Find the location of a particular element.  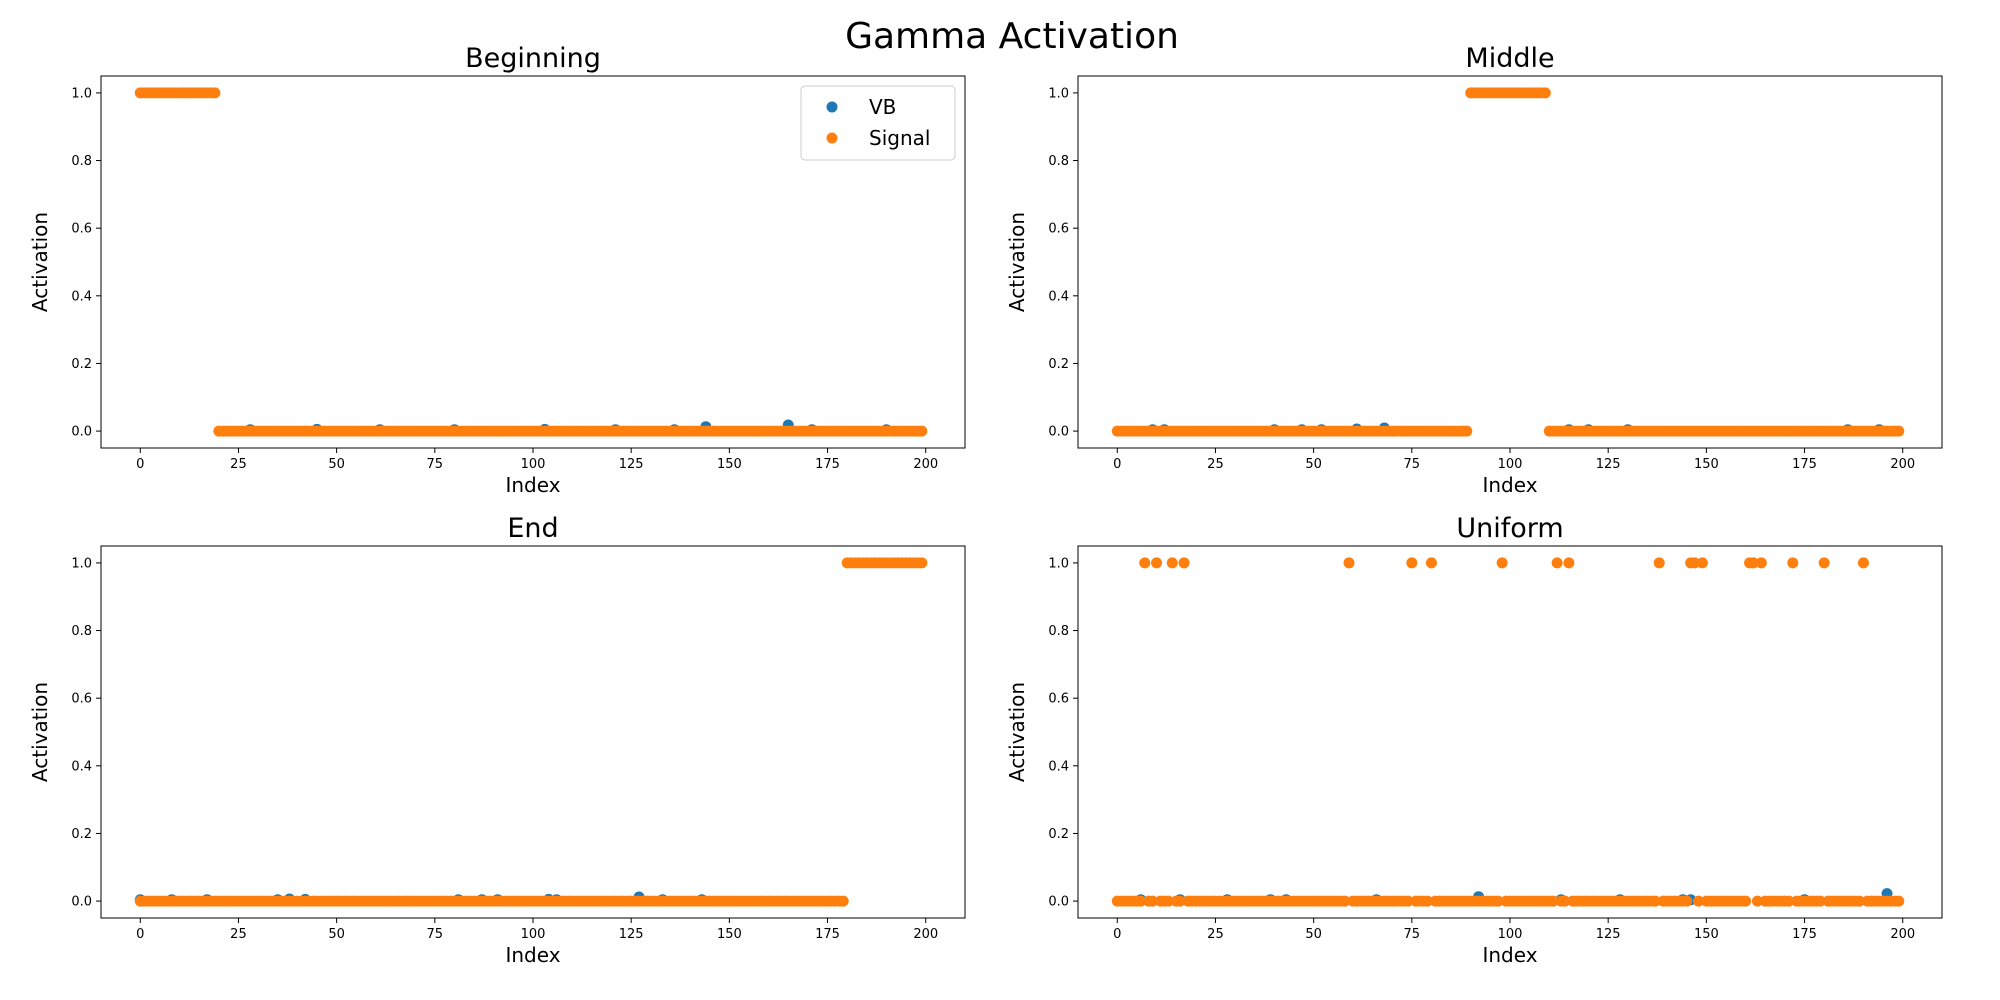

series-signal is located at coordinates (531, 732).